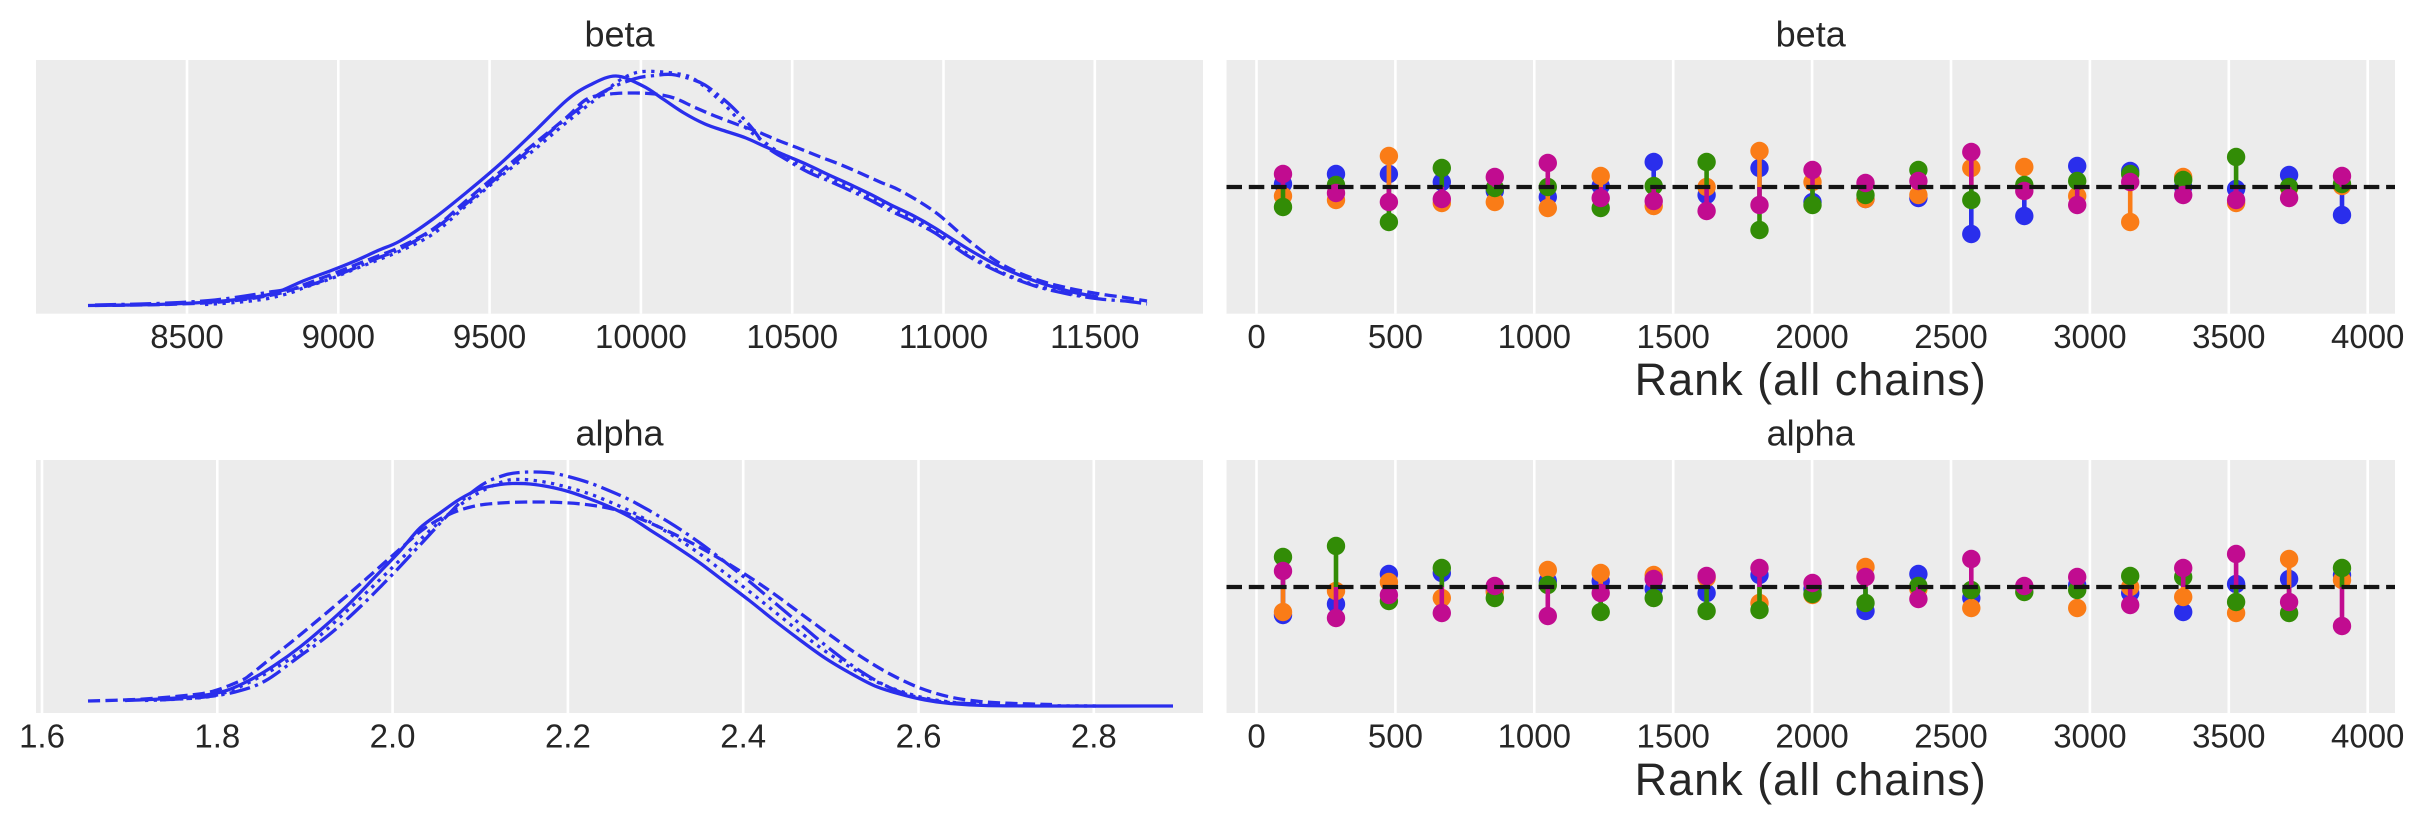 The width and height of the screenshot is (2423, 828). I want to click on svg-text: 10500, so click(792, 336).